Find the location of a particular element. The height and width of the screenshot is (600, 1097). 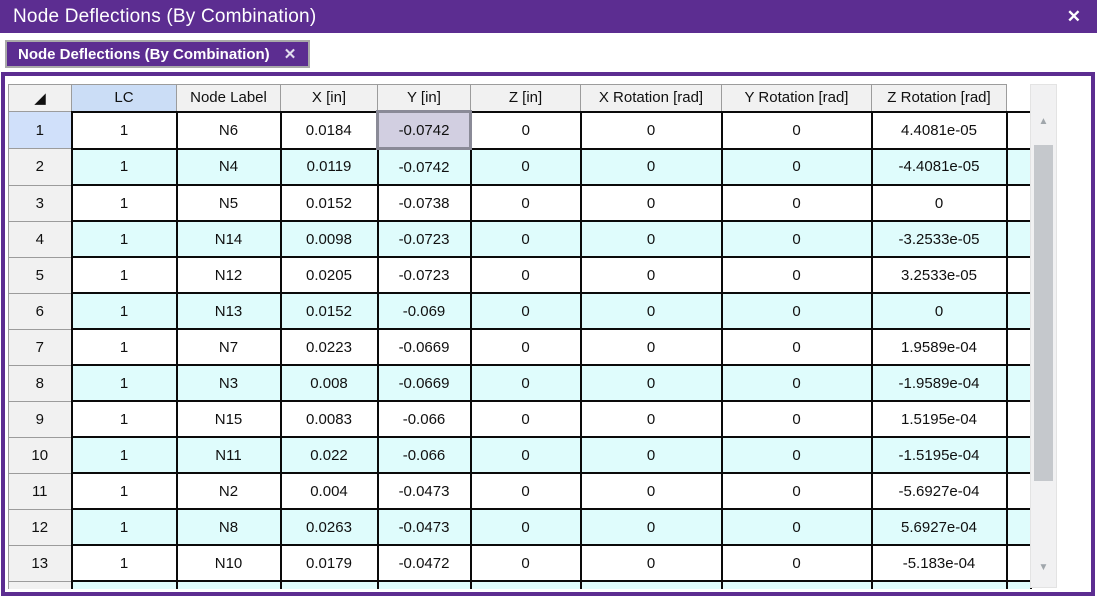

table-cell: 0.008 is located at coordinates (329, 383).